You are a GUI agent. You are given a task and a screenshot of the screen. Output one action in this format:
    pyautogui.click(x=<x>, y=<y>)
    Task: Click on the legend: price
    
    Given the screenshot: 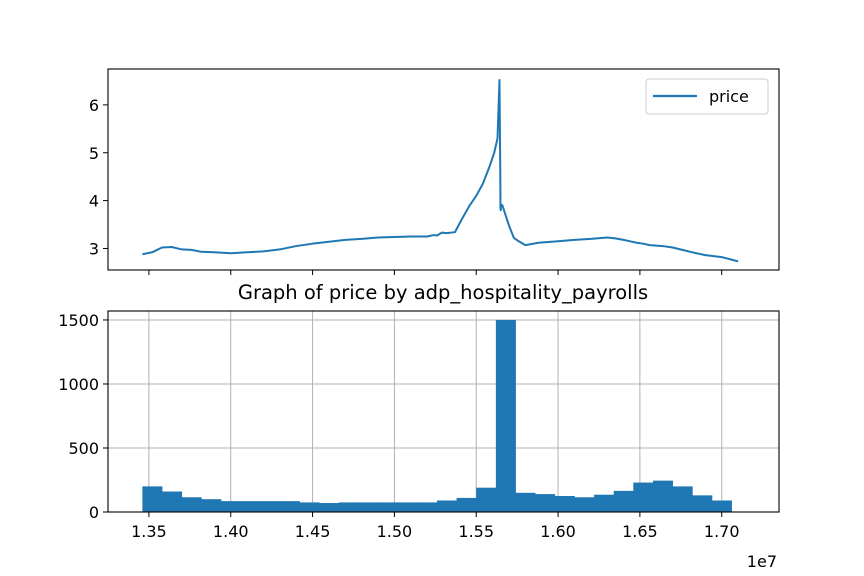 What is the action you would take?
    pyautogui.click(x=707, y=96)
    